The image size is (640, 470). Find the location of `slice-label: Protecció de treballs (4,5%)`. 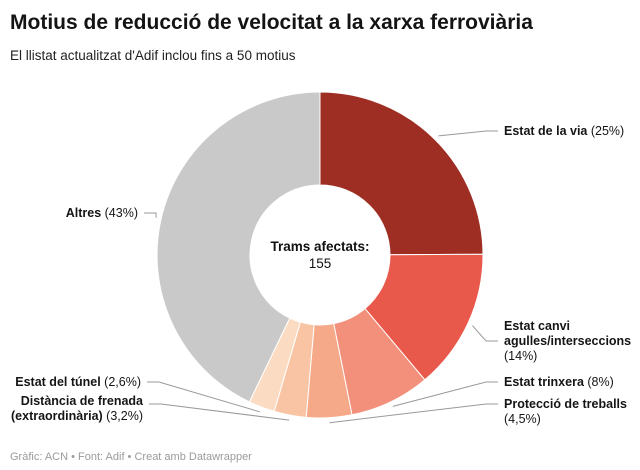

slice-label: Protecció de treballs (4,5%) is located at coordinates (565, 411).